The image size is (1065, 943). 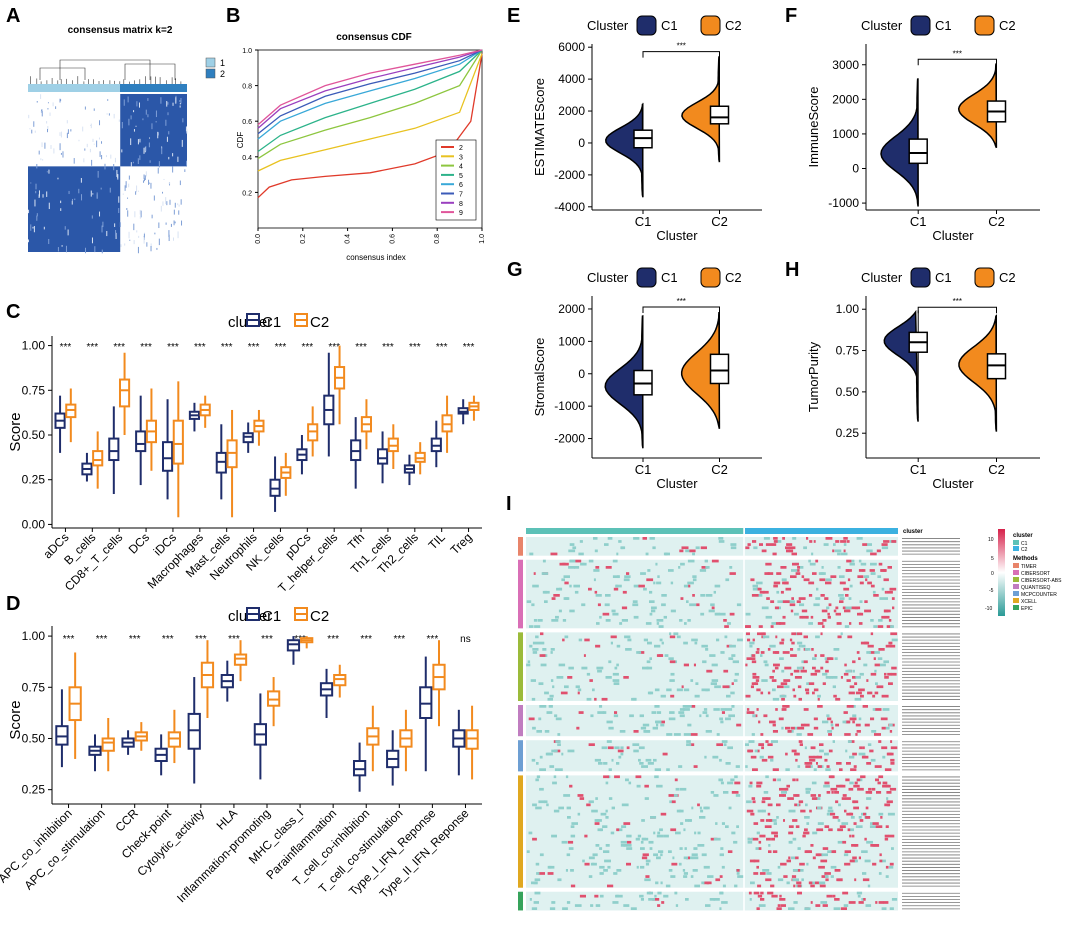 I want to click on ytick-label: 0.25, so click(x=34, y=480).